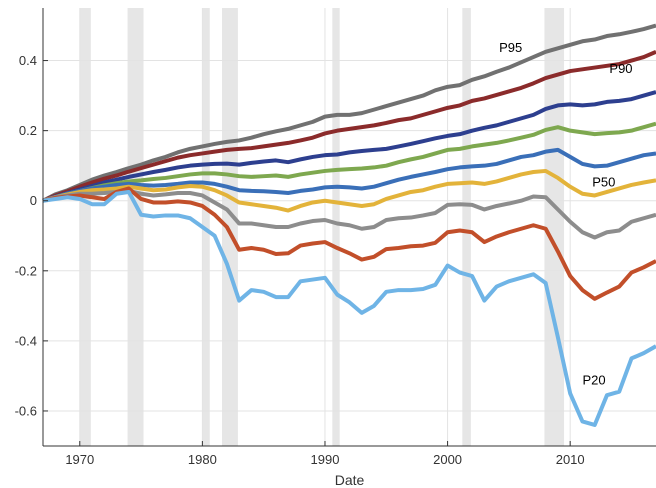  What do you see at coordinates (447, 459) in the screenshot?
I see `x-tick-label: 2000` at bounding box center [447, 459].